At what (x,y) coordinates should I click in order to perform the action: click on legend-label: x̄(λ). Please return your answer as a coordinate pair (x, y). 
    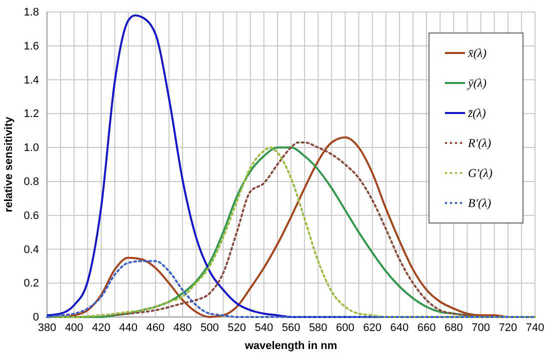
    Looking at the image, I should click on (477, 53).